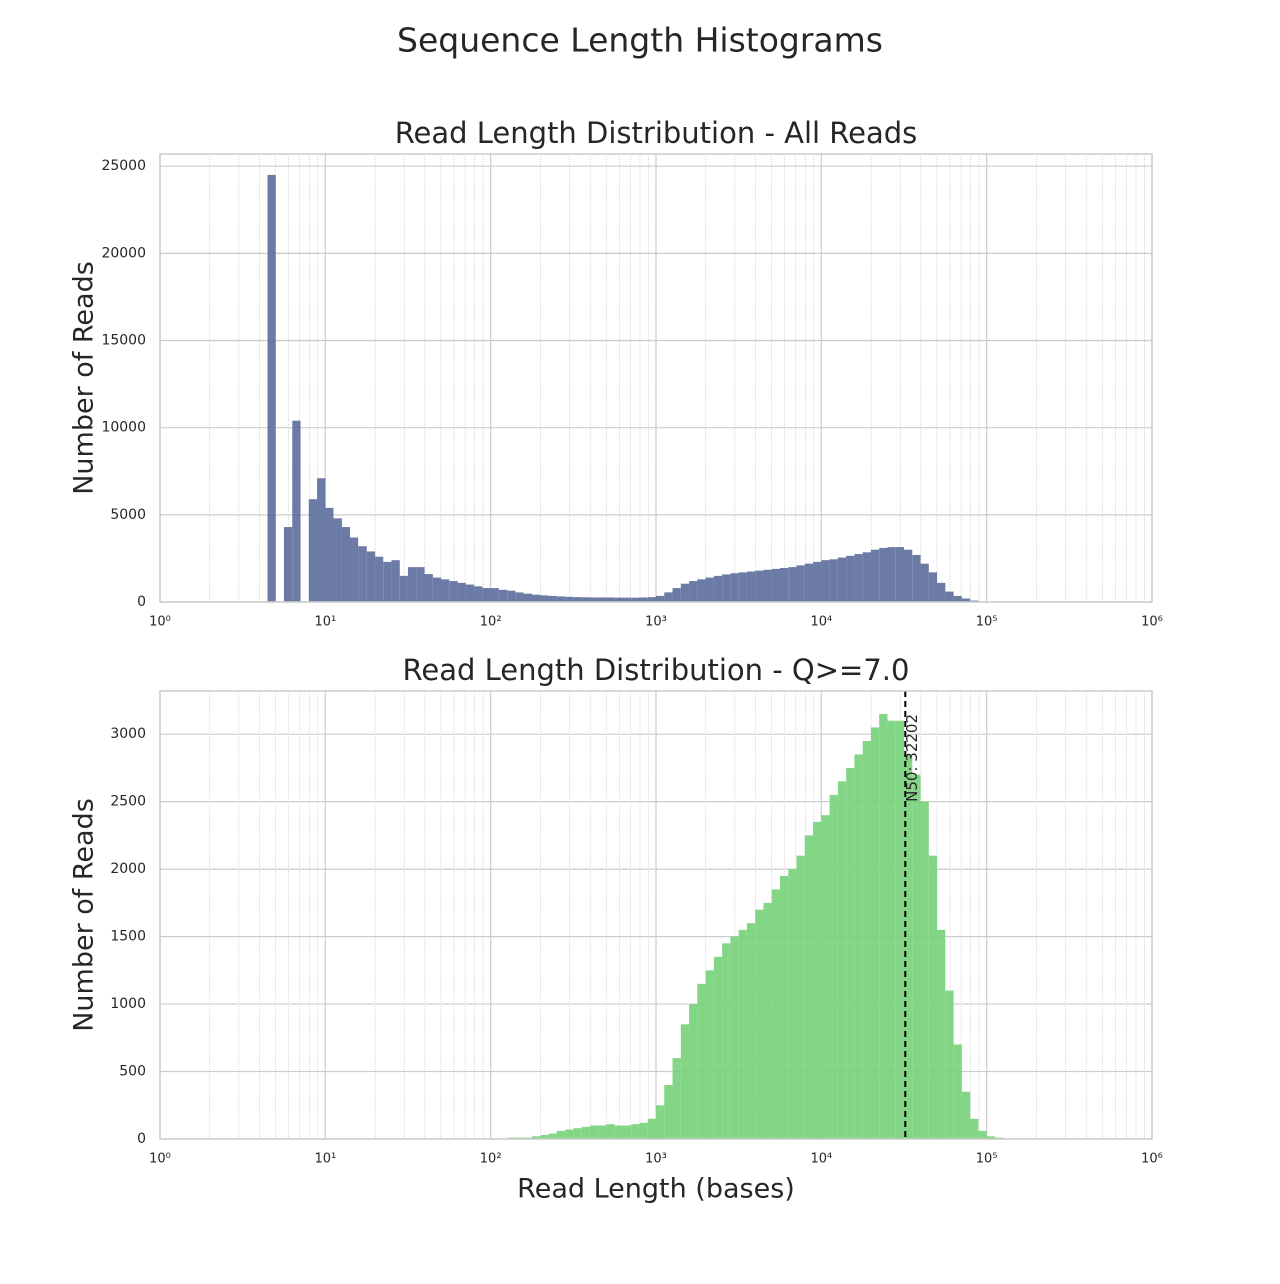 The image size is (1280, 1284). Describe the element at coordinates (128, 802) in the screenshot. I see `y-tick-label: 2500` at that location.